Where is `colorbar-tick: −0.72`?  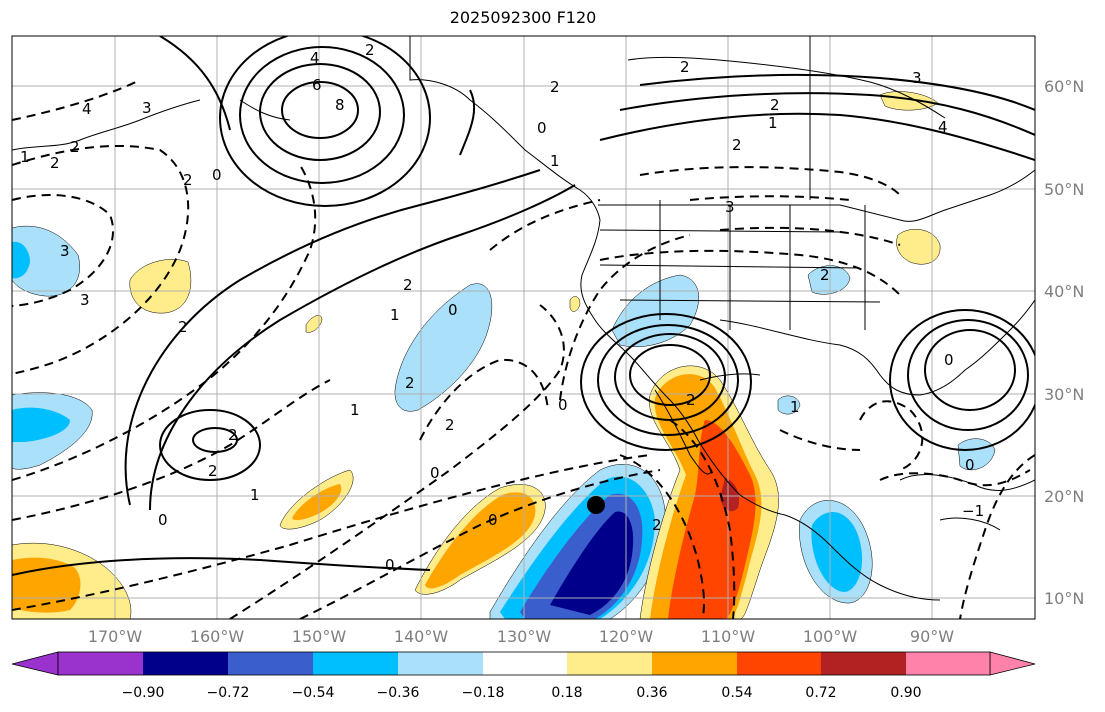 colorbar-tick: −0.72 is located at coordinates (228, 693).